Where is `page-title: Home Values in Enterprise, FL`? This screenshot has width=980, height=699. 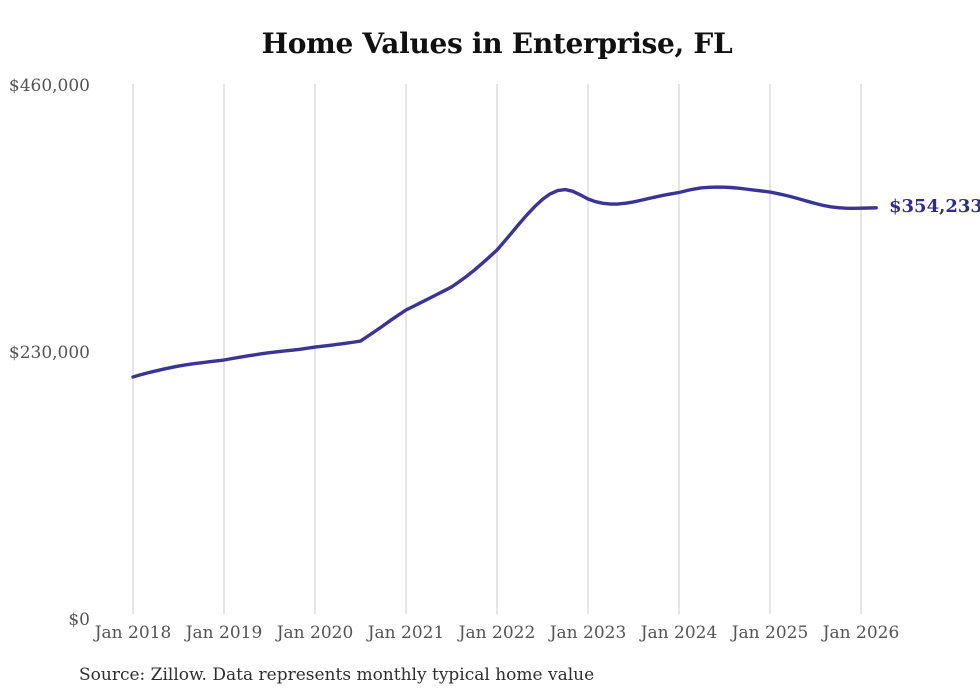
page-title: Home Values in Enterprise, FL is located at coordinates (497, 43).